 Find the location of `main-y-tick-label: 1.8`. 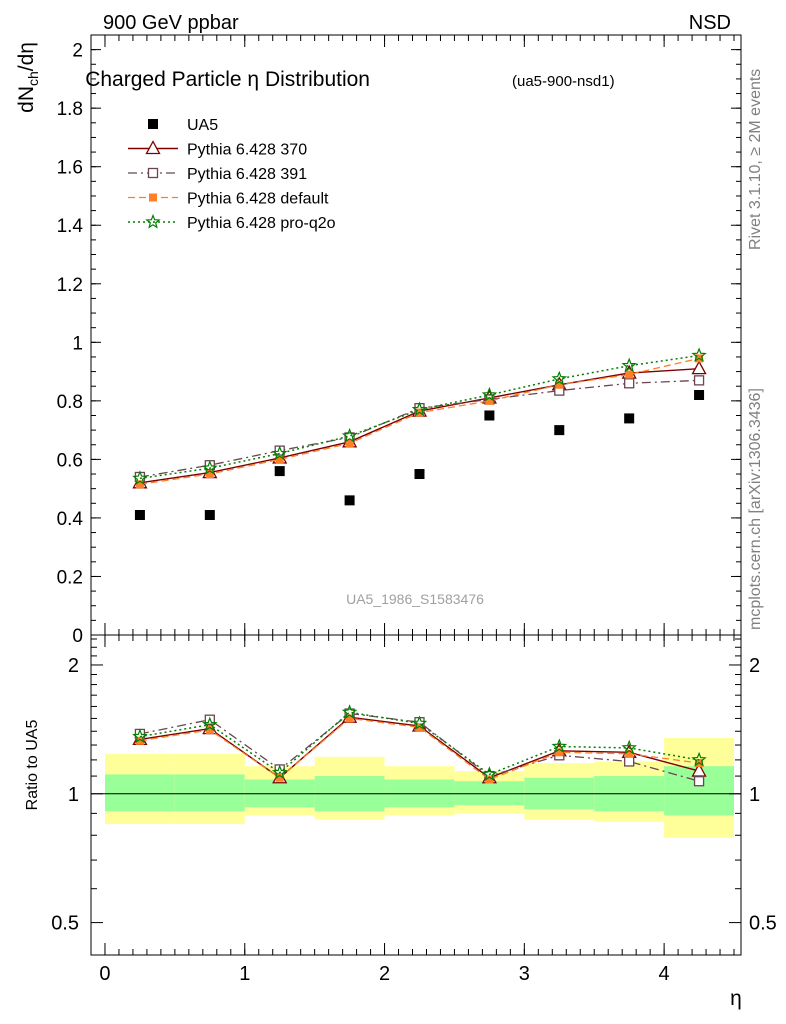

main-y-tick-label: 1.8 is located at coordinates (70, 109).